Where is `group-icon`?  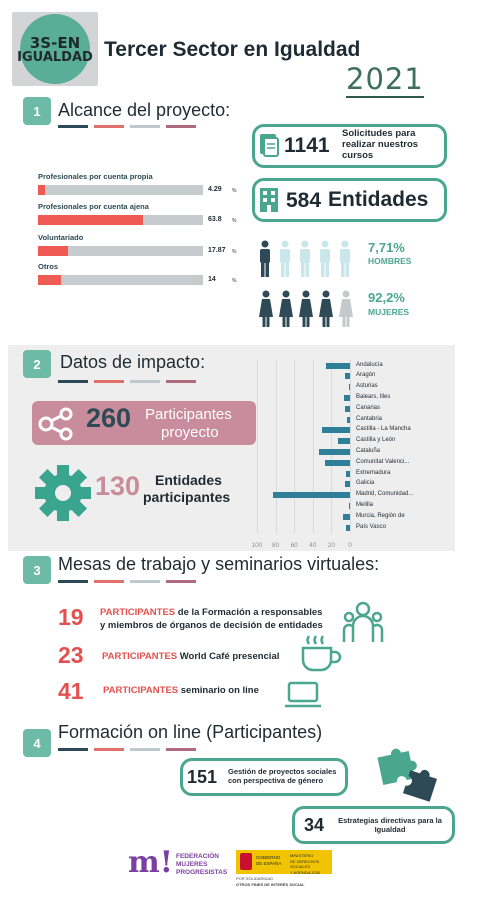
group-icon is located at coordinates (363, 621).